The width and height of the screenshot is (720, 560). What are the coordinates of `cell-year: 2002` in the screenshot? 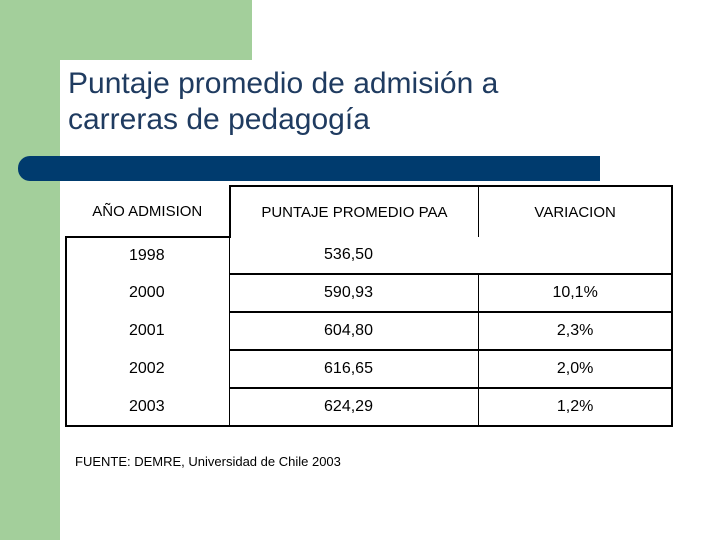 It's located at (148, 369).